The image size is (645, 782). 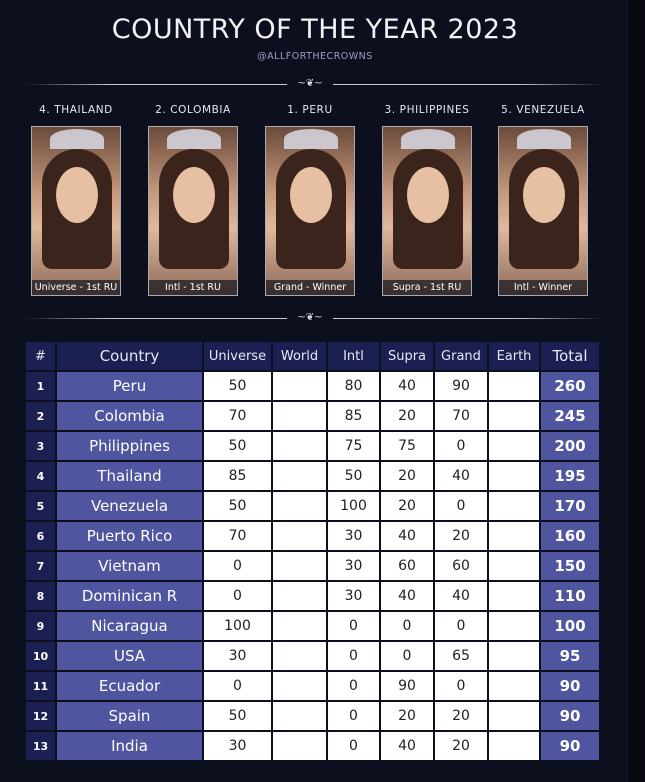 I want to click on country-cell: Puerto Rico, so click(x=129, y=536).